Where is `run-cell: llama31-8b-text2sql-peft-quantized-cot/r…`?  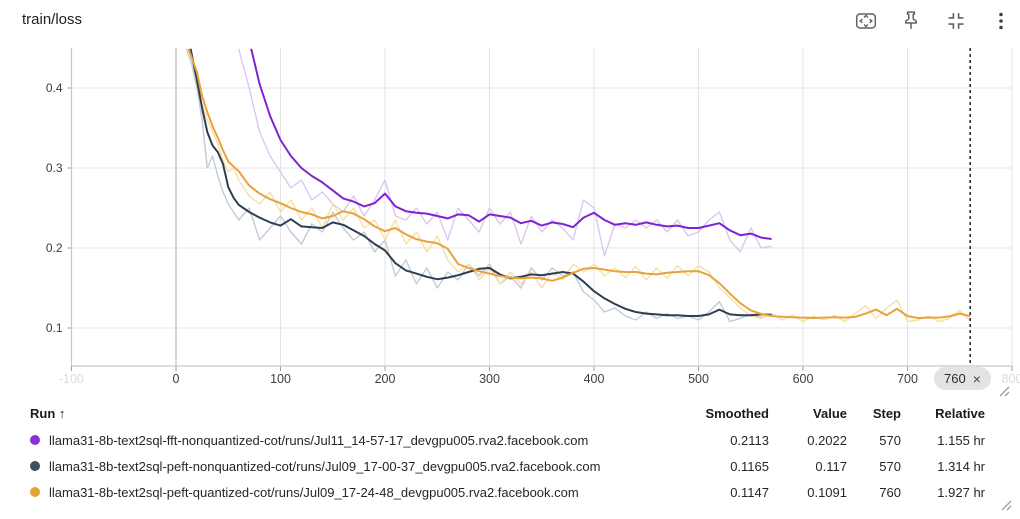
run-cell: llama31-8b-text2sql-peft-quantized-cot/r… is located at coordinates (354, 492).